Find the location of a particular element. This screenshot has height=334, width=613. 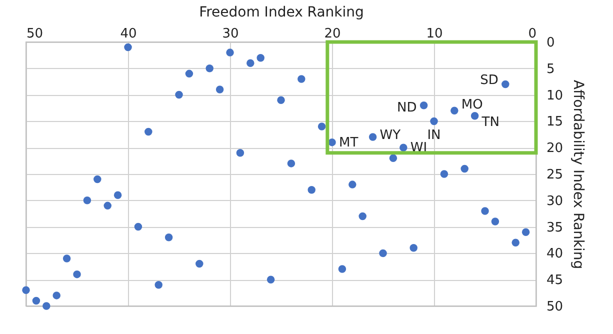

annotation: MT is located at coordinates (348, 142).